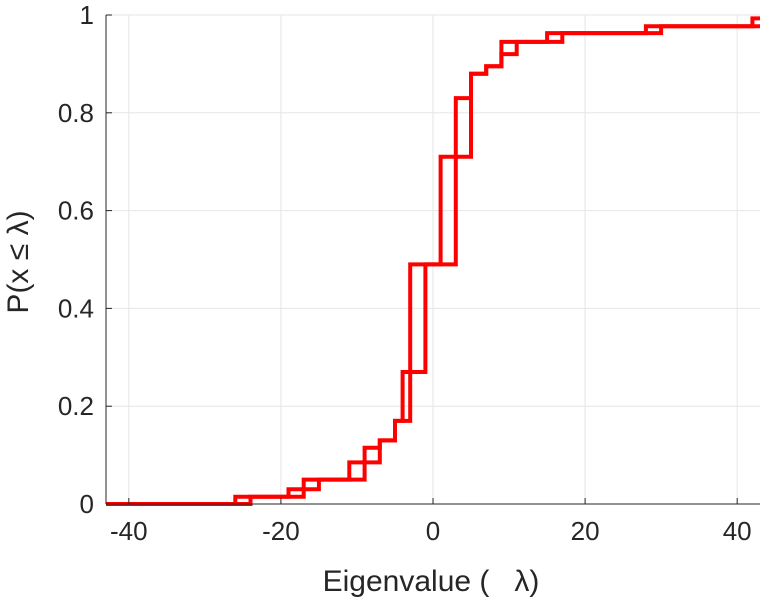  I want to click on x-axis-label: Eigenvalue ( λ), so click(431, 581).